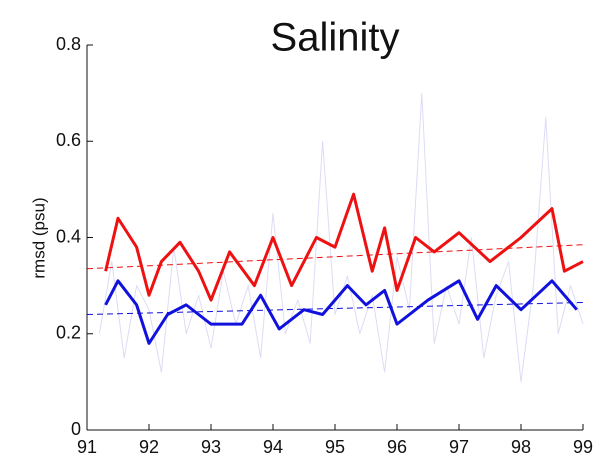 This screenshot has height=468, width=606. I want to click on x-tick-label: 97, so click(459, 447).